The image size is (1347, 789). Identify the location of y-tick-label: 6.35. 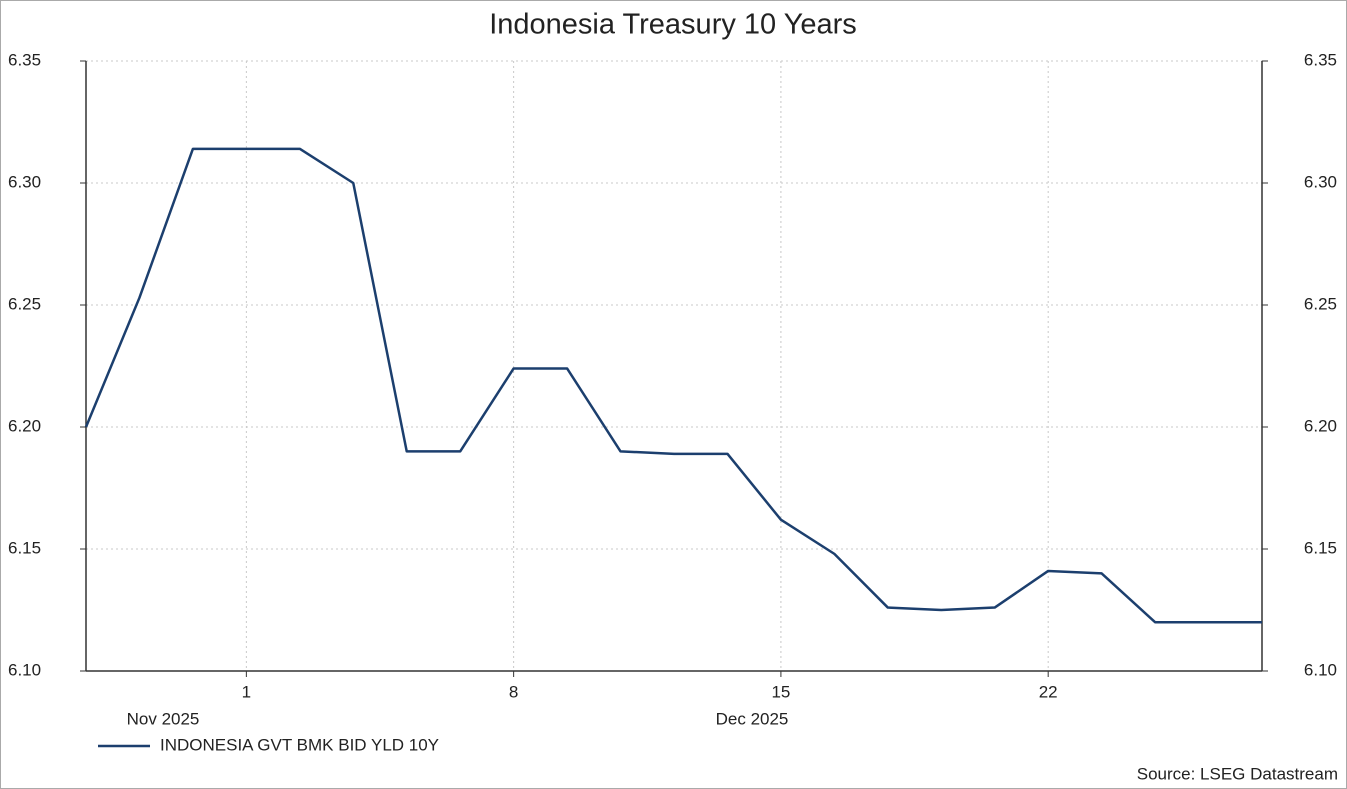
(24, 59).